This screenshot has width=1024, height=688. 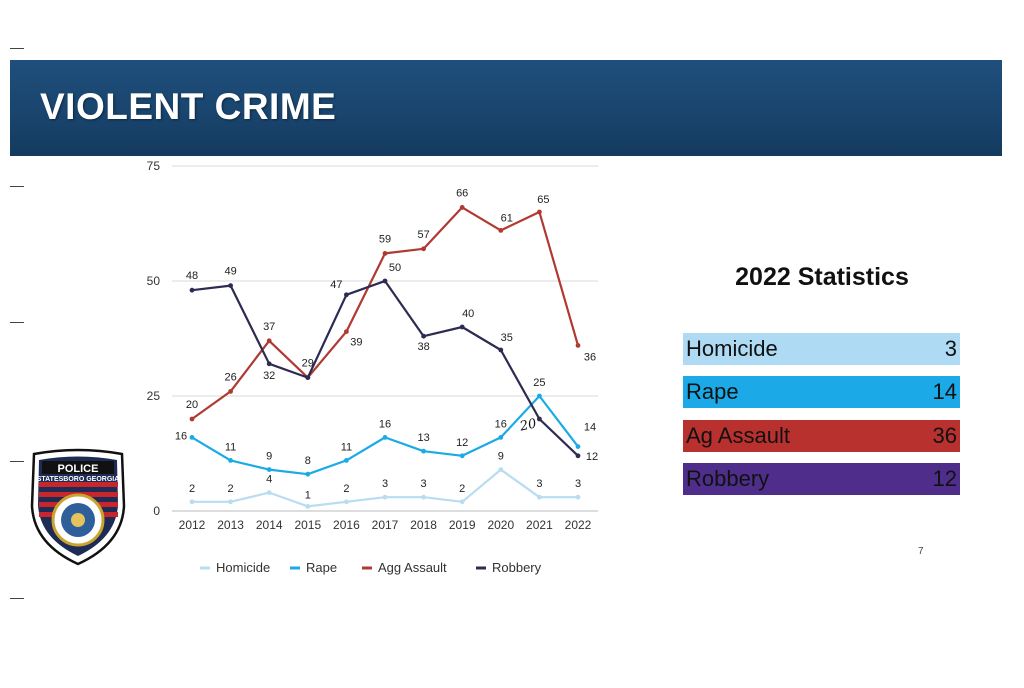 What do you see at coordinates (507, 338) in the screenshot?
I see `data-label: 35` at bounding box center [507, 338].